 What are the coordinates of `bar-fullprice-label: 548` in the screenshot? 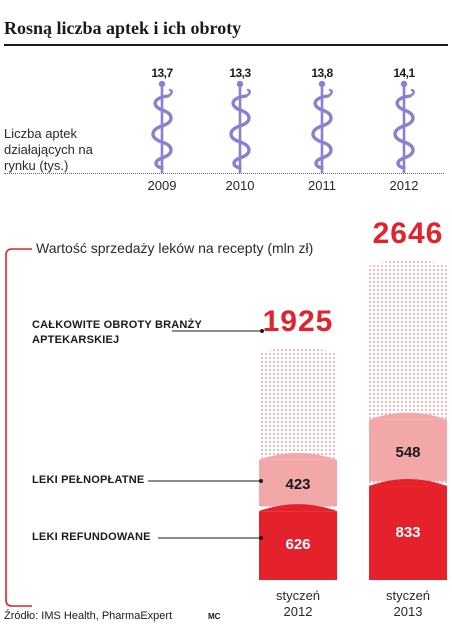 It's located at (408, 452).